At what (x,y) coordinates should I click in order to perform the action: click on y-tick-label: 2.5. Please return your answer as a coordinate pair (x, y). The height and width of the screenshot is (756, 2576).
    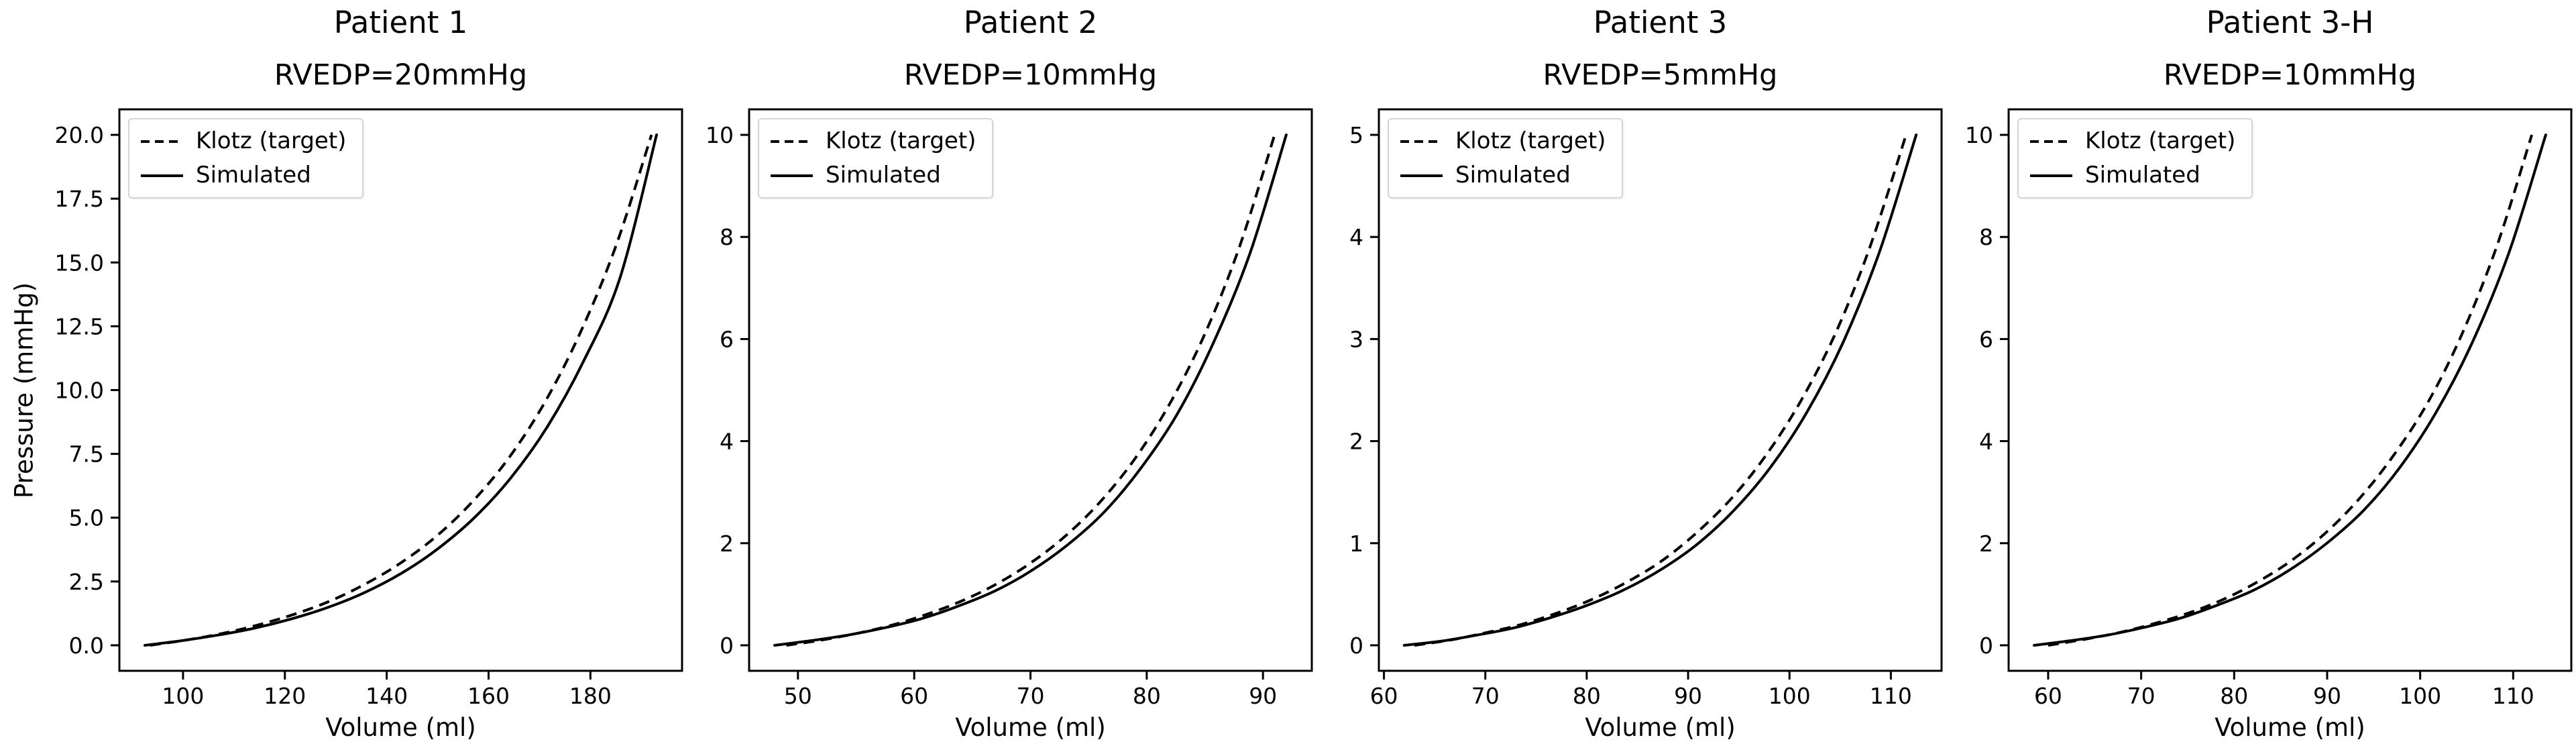
    Looking at the image, I should click on (86, 582).